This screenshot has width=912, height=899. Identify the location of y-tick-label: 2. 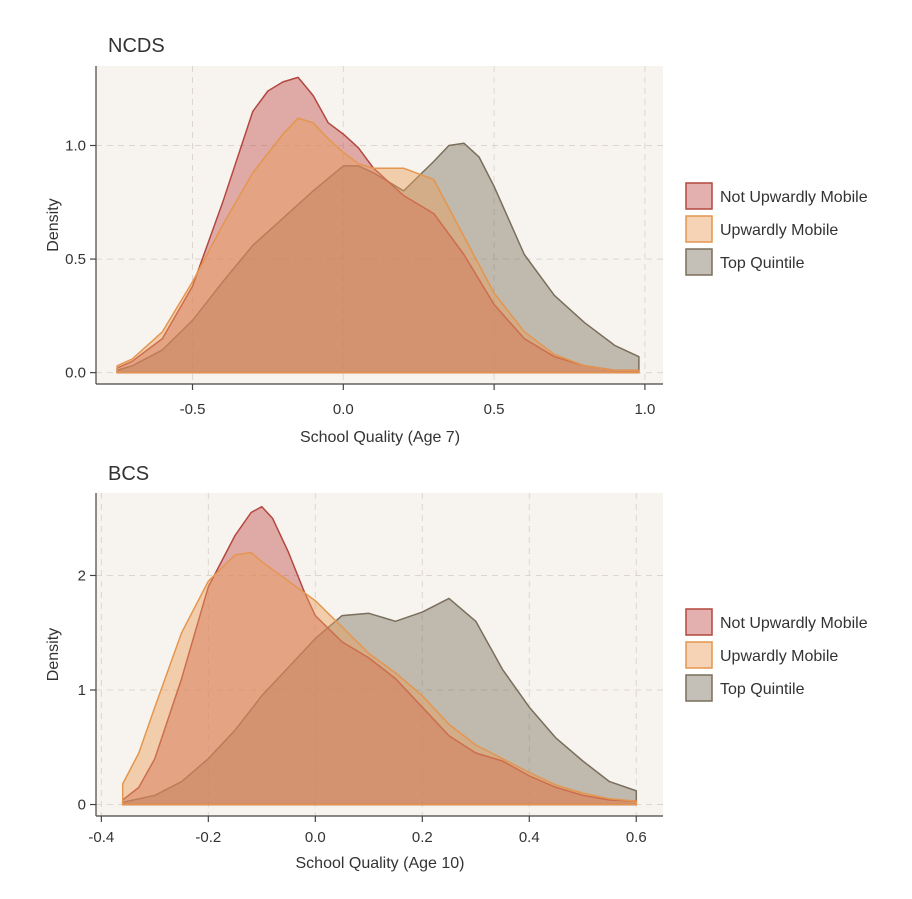
(82, 575).